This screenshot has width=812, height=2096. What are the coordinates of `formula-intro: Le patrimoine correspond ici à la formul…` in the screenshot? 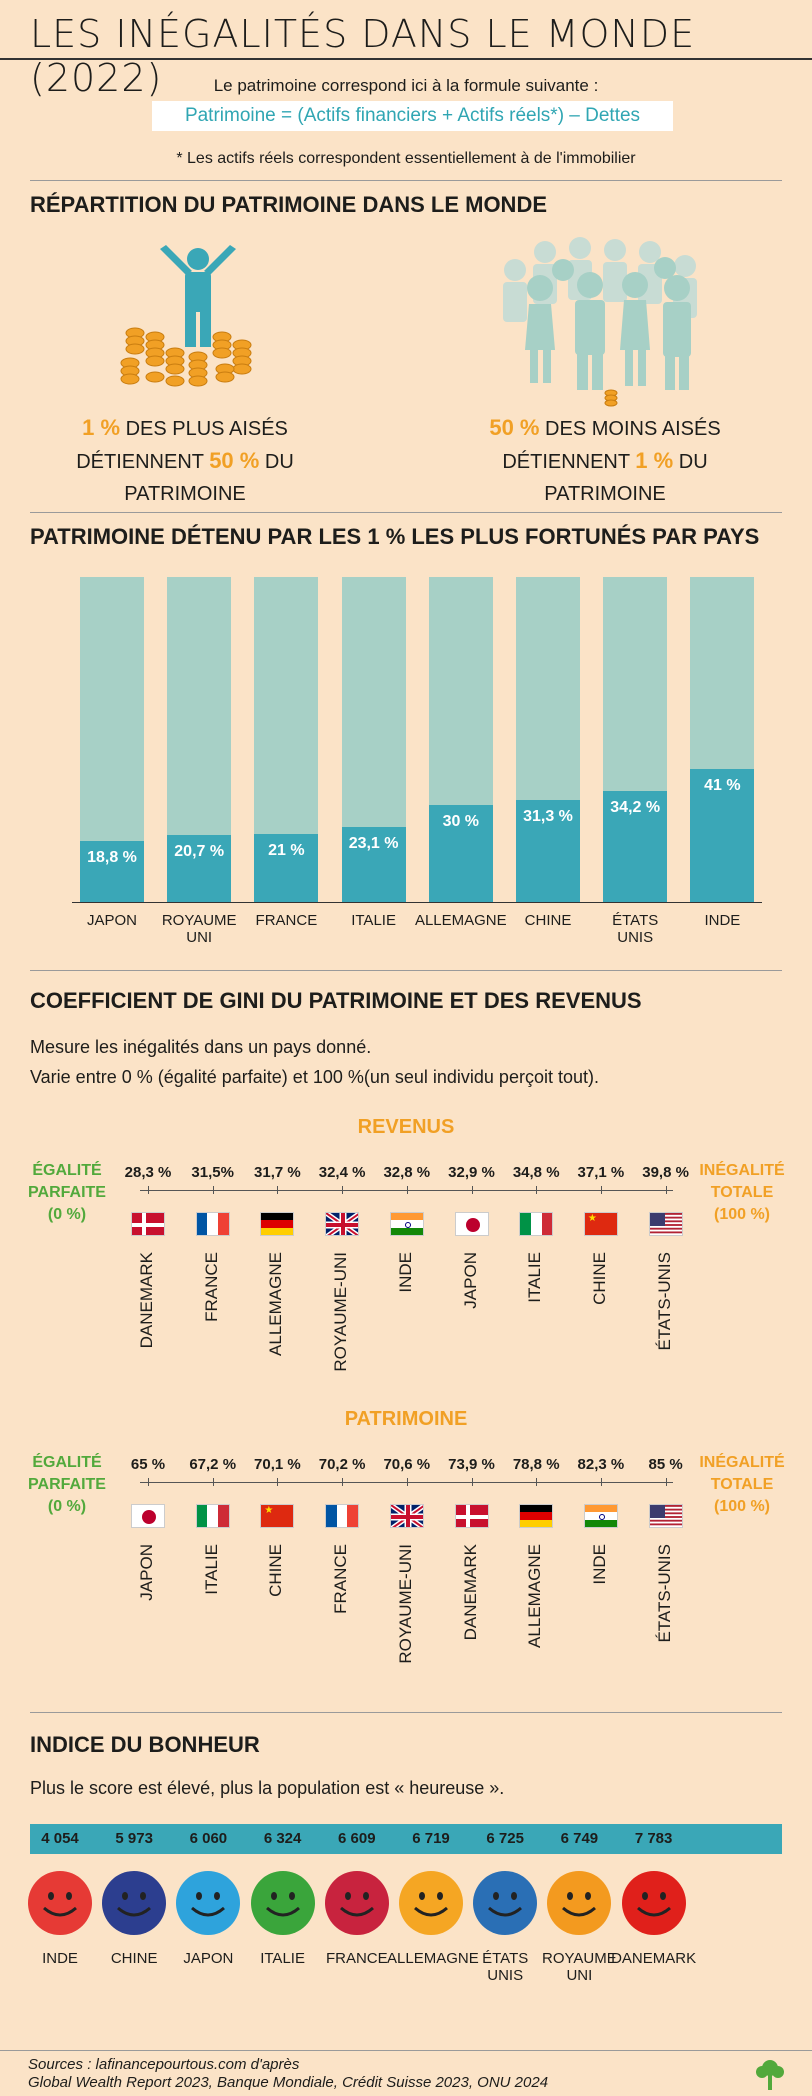 It's located at (406, 85).